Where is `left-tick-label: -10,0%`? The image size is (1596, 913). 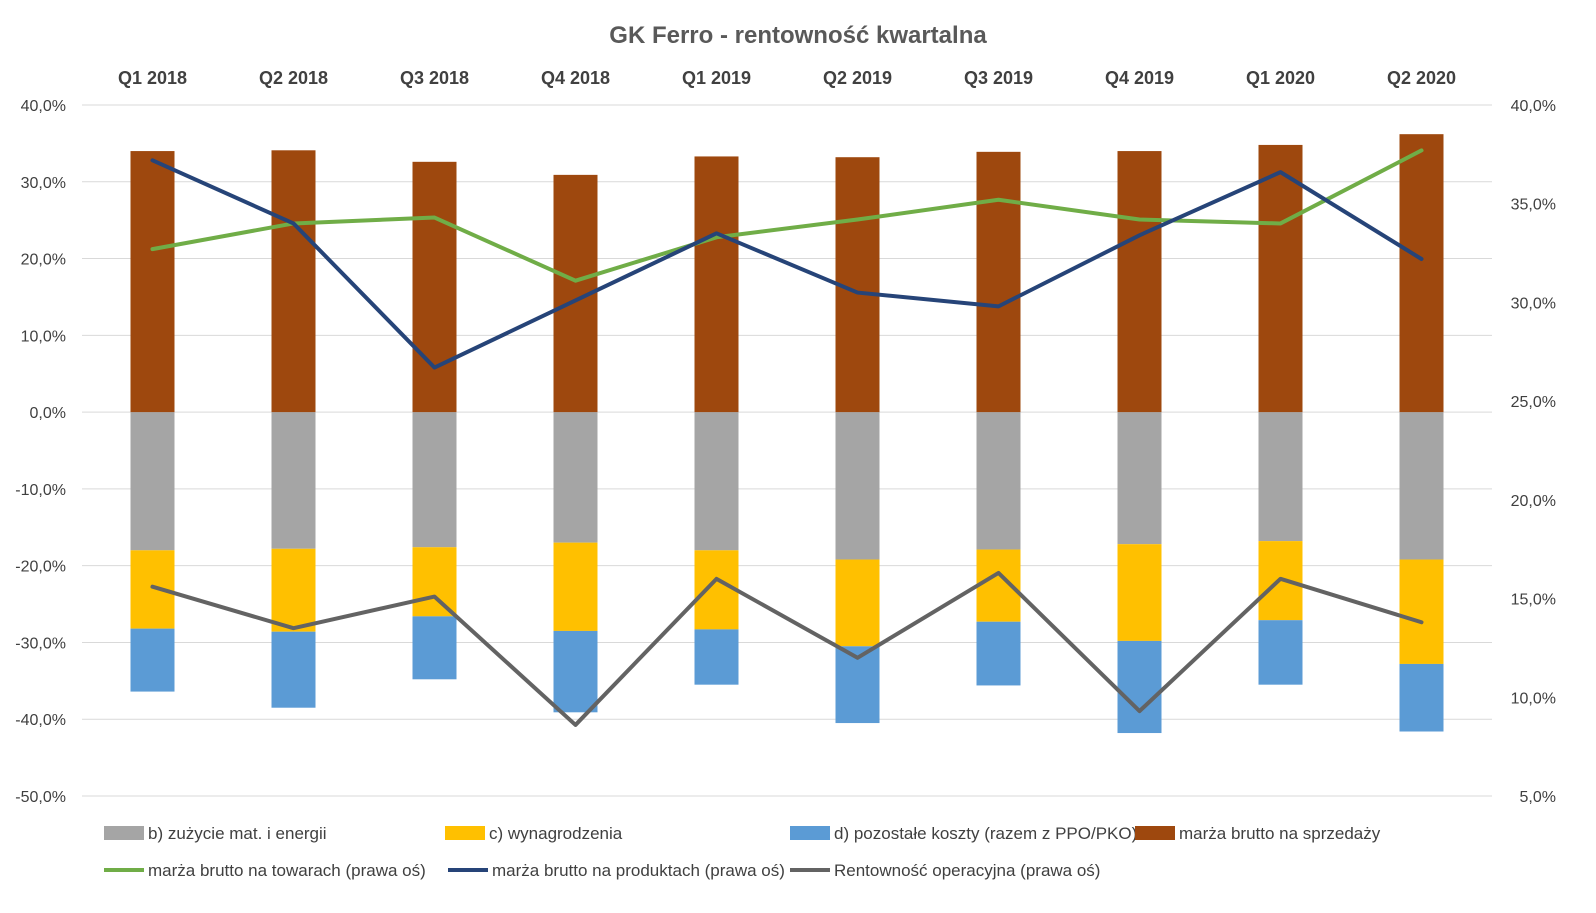
left-tick-label: -10,0% is located at coordinates (40, 490).